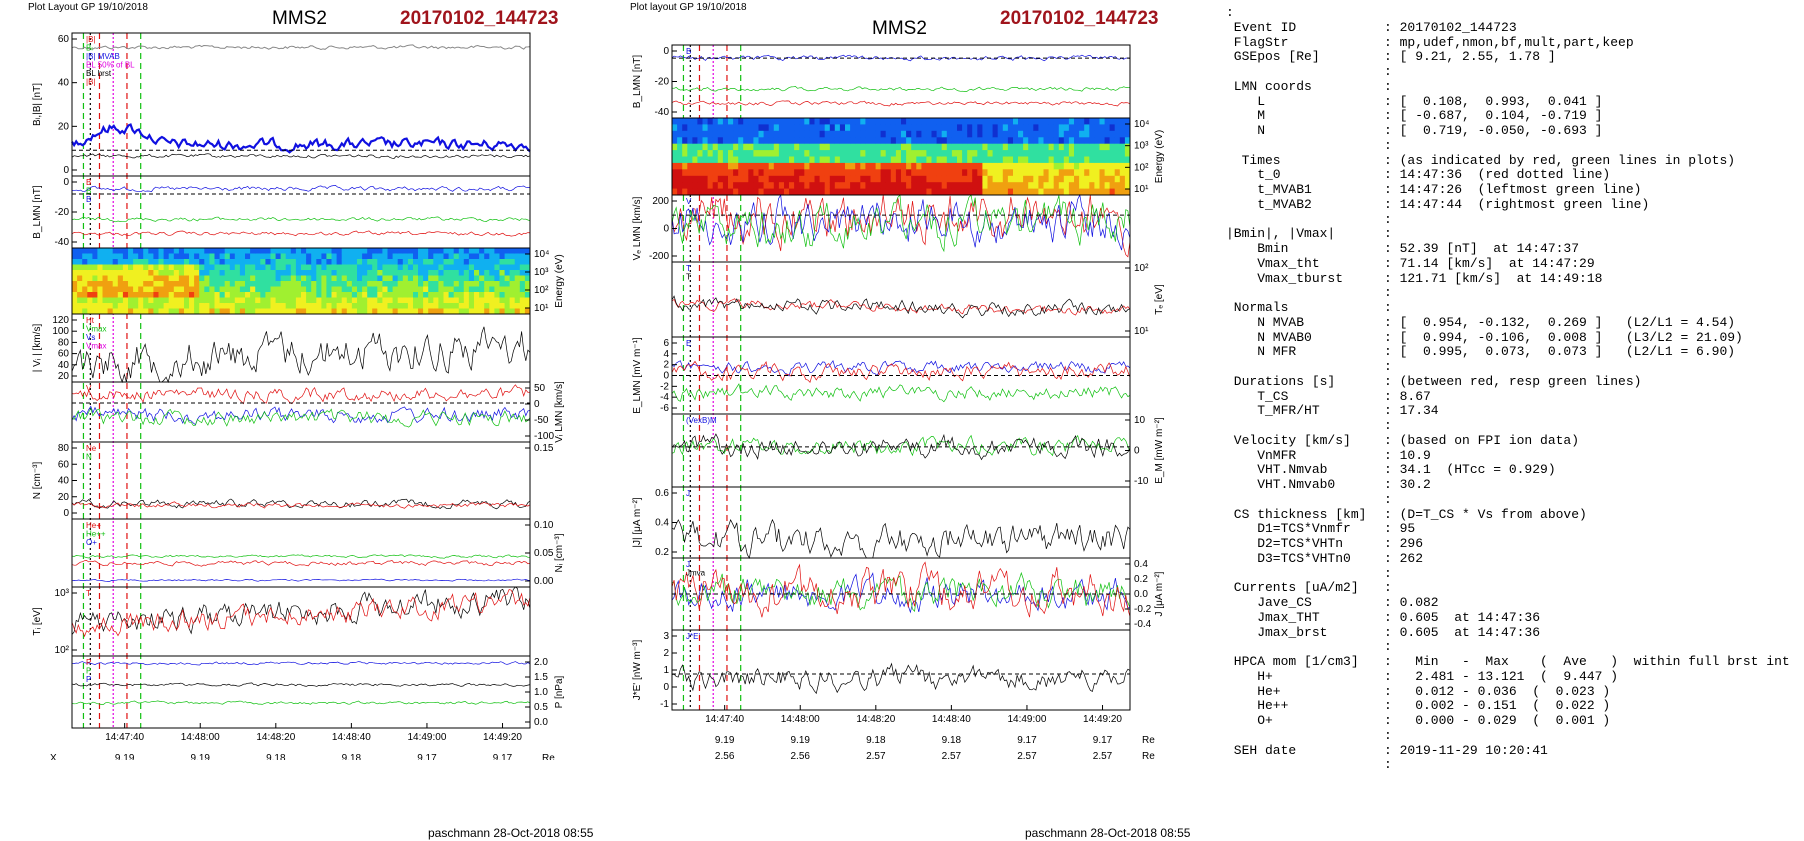 Image resolution: width=1804 pixels, height=841 pixels. What do you see at coordinates (701, 420) in the screenshot?
I see `legend-label: (VexB)M` at bounding box center [701, 420].